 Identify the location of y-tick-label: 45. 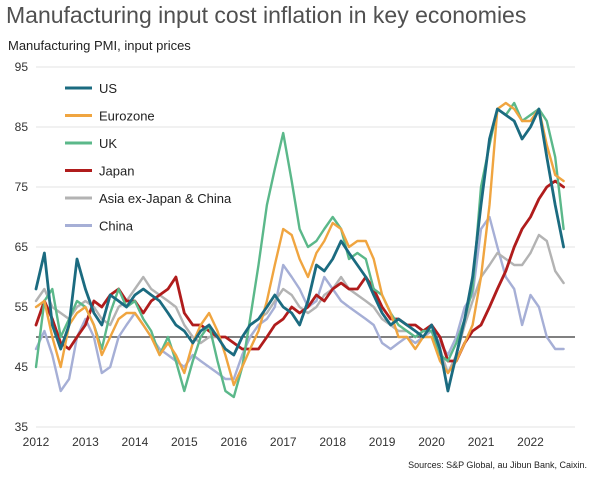
(22, 367).